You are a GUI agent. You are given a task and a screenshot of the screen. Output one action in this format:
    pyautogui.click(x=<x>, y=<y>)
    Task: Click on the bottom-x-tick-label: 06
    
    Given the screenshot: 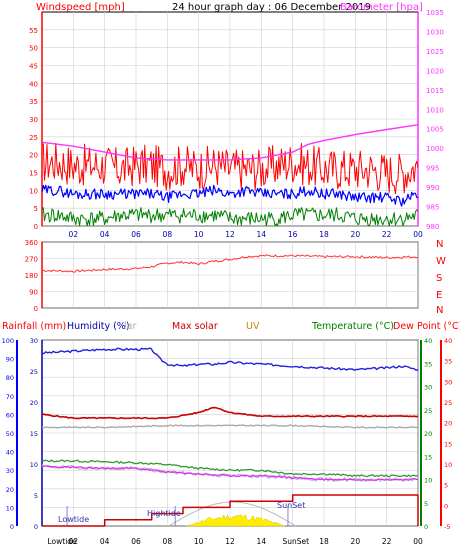 What is the action you would take?
    pyautogui.click(x=136, y=541)
    